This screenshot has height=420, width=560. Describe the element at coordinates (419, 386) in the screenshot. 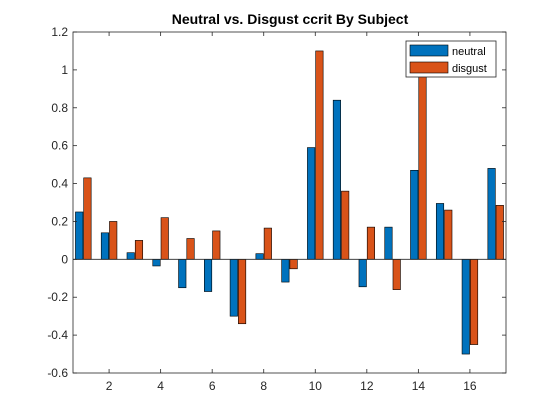

I see `x-tick-label: 14` at that location.